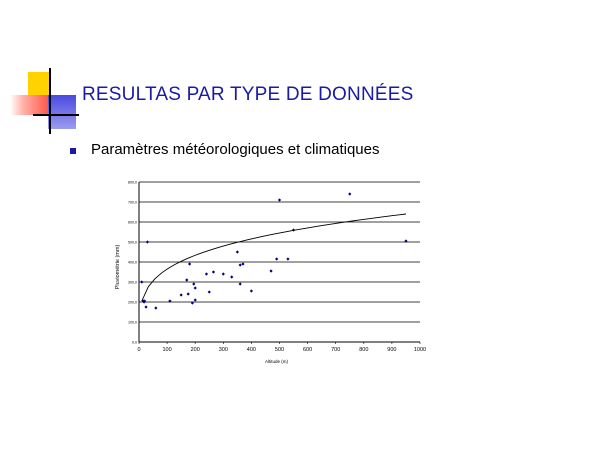  What do you see at coordinates (29, 105) in the screenshot?
I see `decor-red-bar` at bounding box center [29, 105].